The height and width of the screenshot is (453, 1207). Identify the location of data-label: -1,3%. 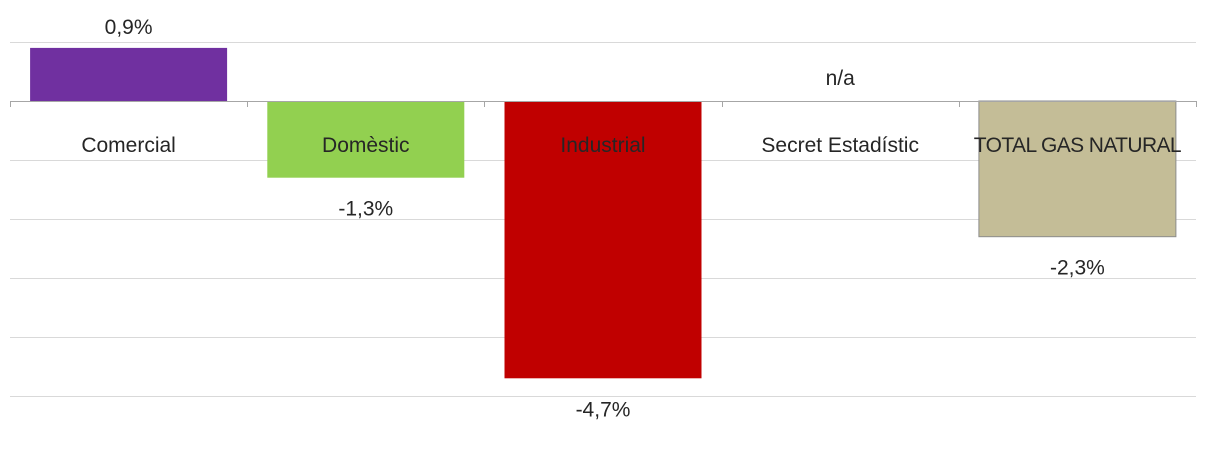
(365, 209).